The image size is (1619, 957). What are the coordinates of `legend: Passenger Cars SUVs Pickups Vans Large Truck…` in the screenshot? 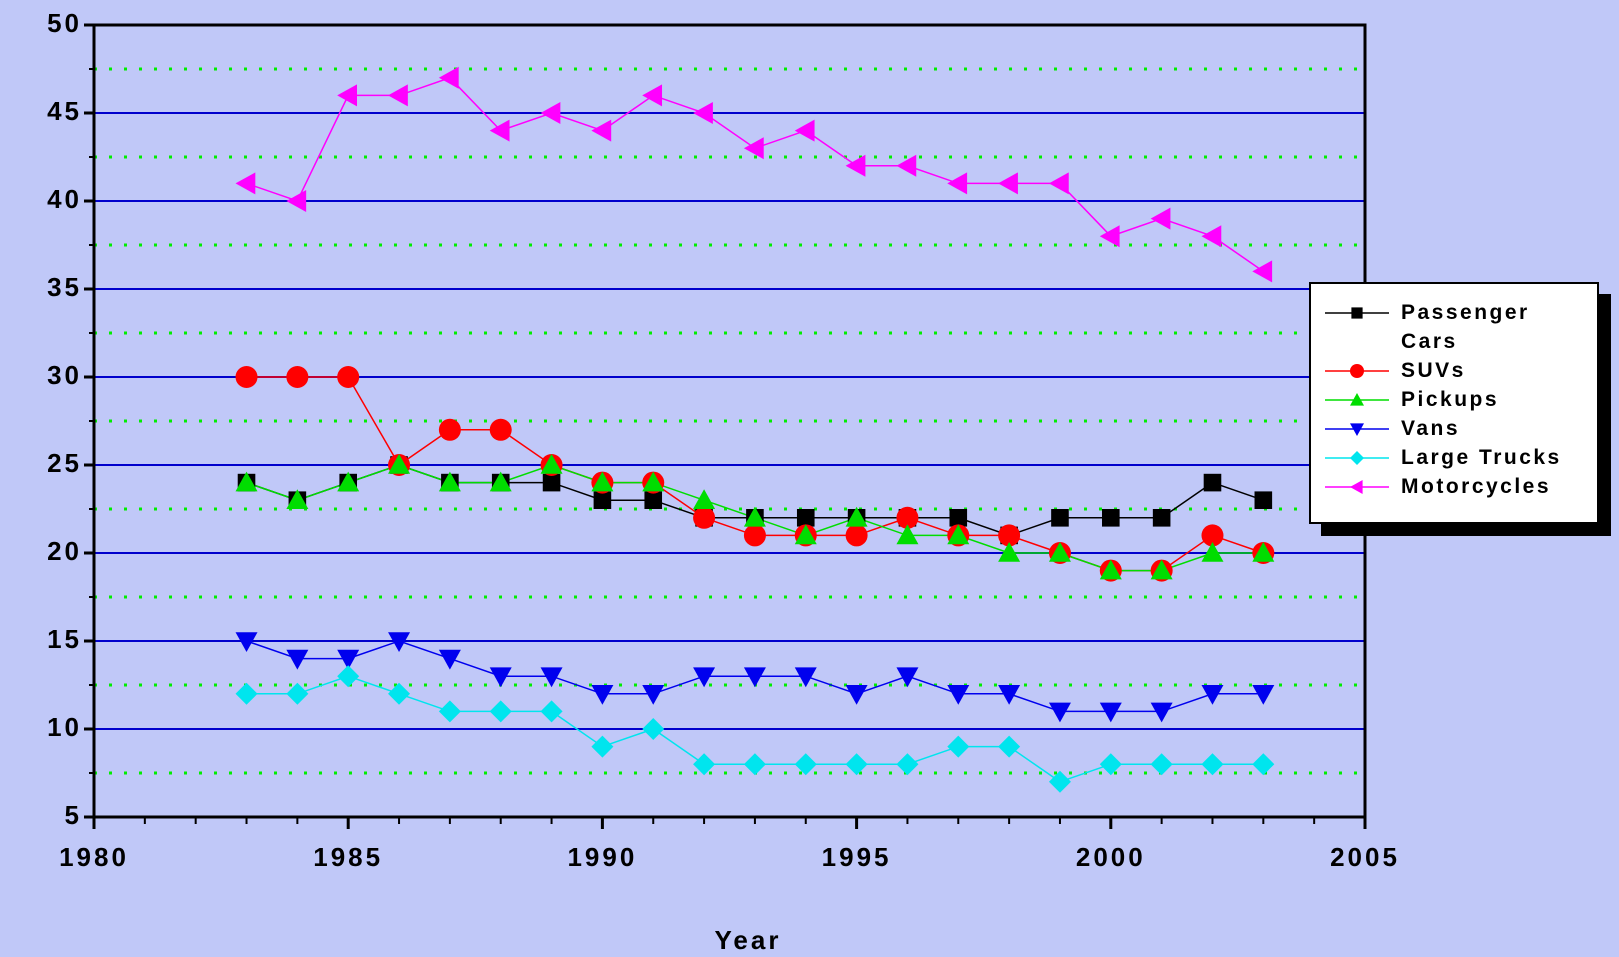 It's located at (1454, 403).